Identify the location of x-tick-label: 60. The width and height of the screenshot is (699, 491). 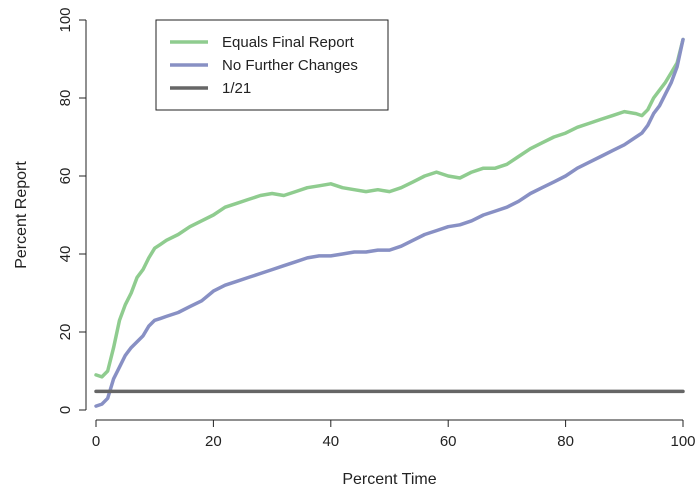
(448, 441).